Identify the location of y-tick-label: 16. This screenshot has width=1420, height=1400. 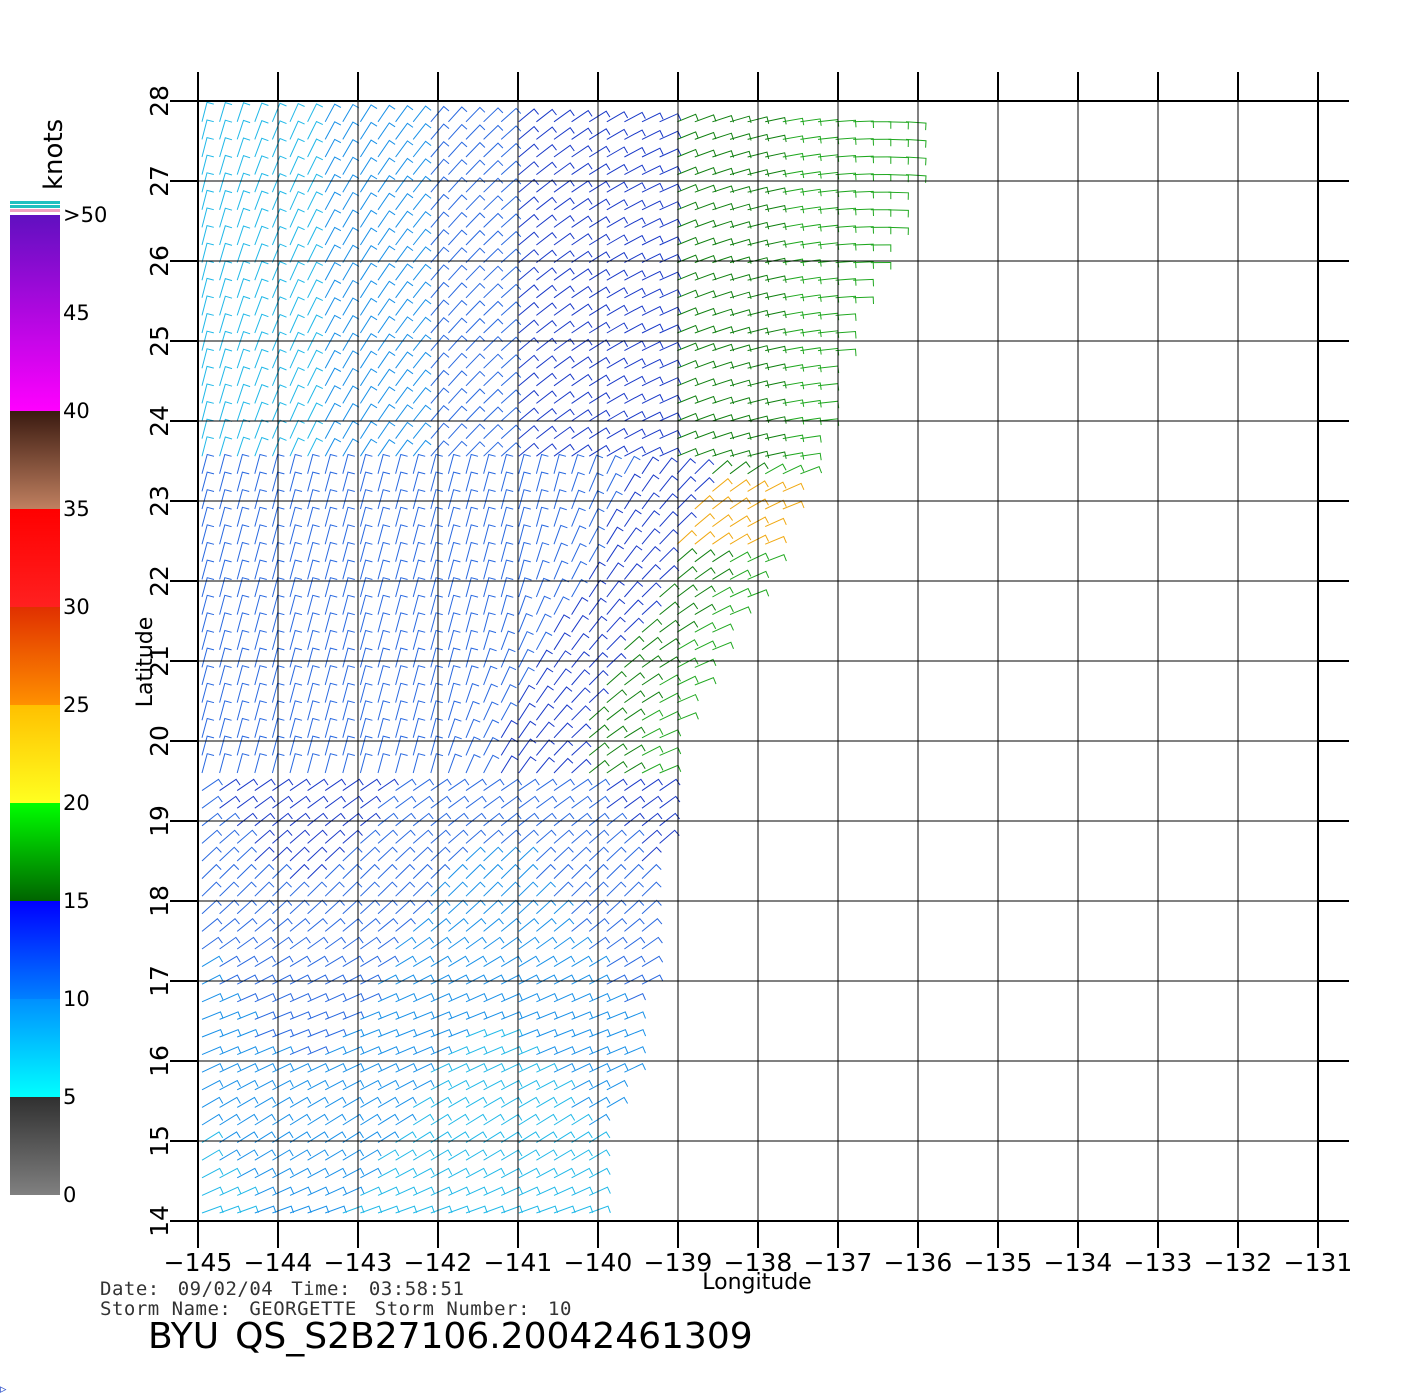
(159, 1061).